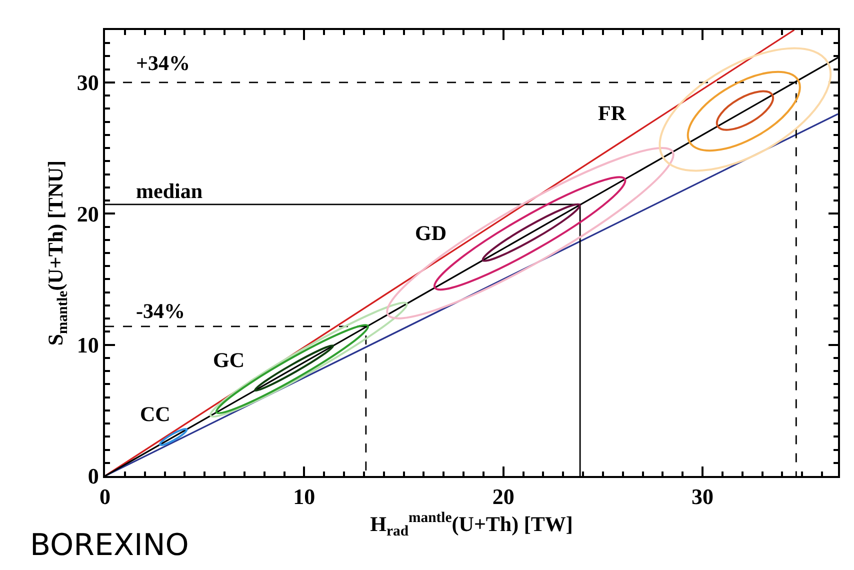 The height and width of the screenshot is (570, 854). What do you see at coordinates (228, 360) in the screenshot?
I see `annotation: GC` at bounding box center [228, 360].